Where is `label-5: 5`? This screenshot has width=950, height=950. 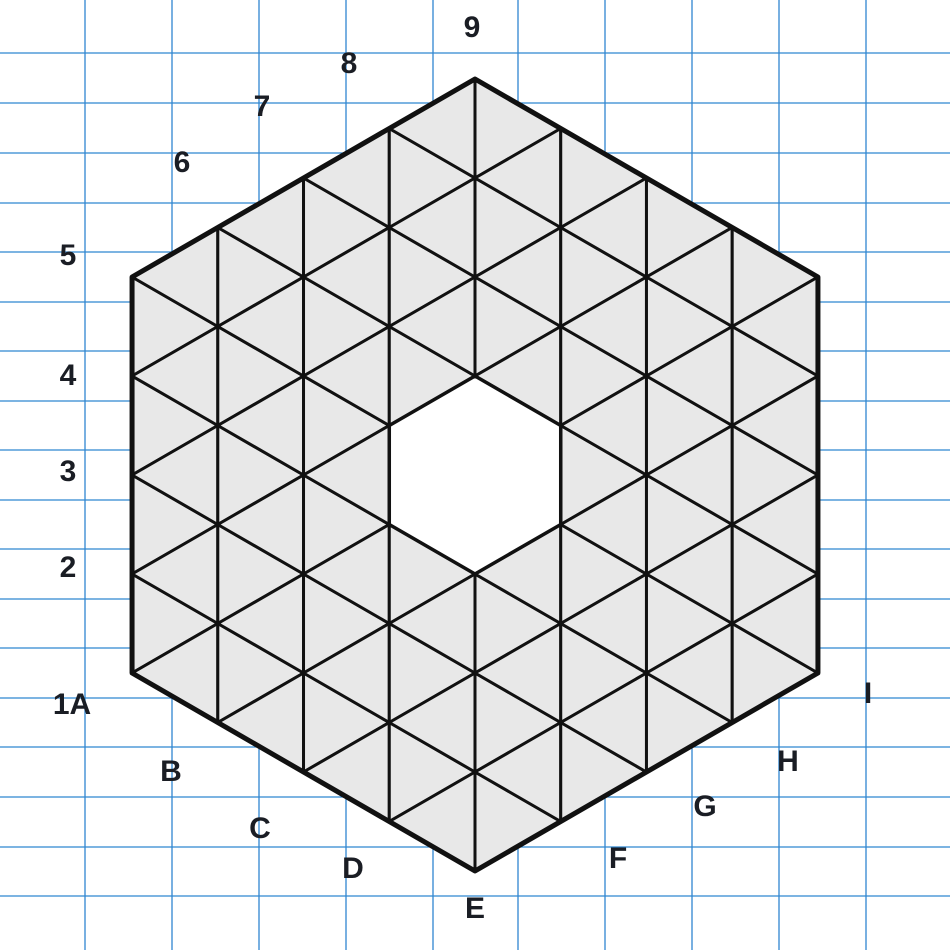
label-5: 5 is located at coordinates (68, 255).